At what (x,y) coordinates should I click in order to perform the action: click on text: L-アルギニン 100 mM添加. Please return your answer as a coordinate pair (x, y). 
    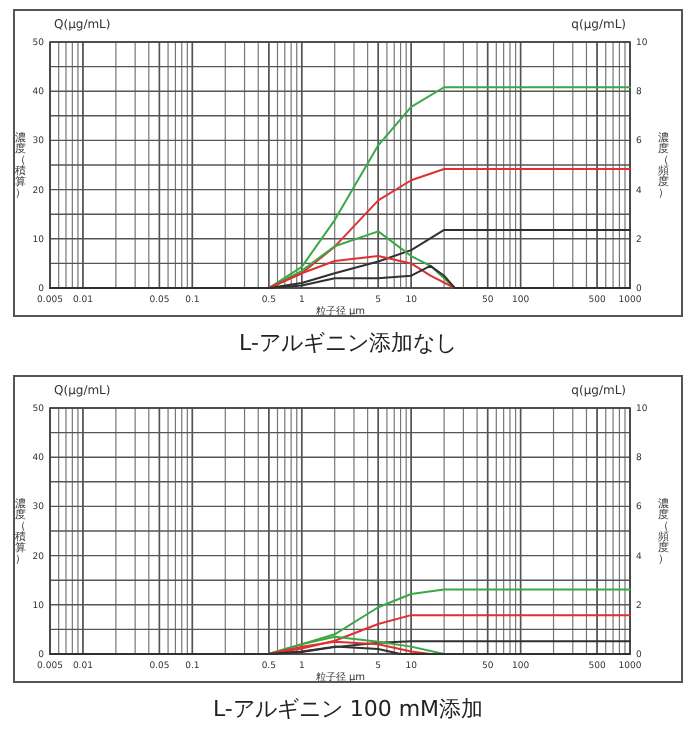
    Looking at the image, I should click on (348, 709).